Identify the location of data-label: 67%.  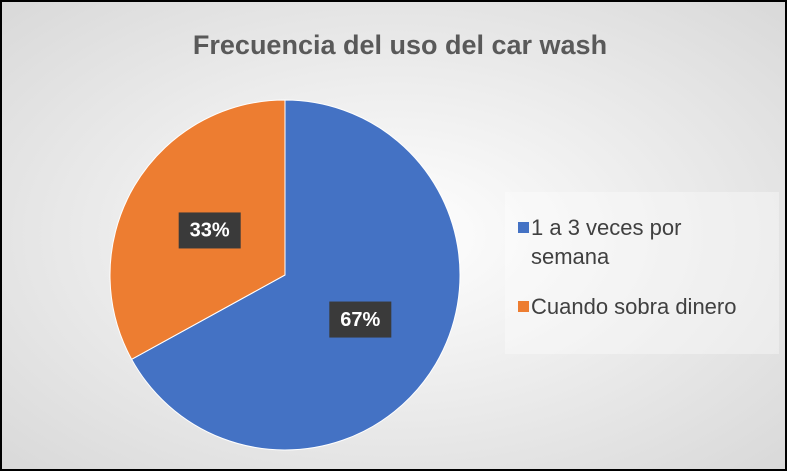
(360, 320).